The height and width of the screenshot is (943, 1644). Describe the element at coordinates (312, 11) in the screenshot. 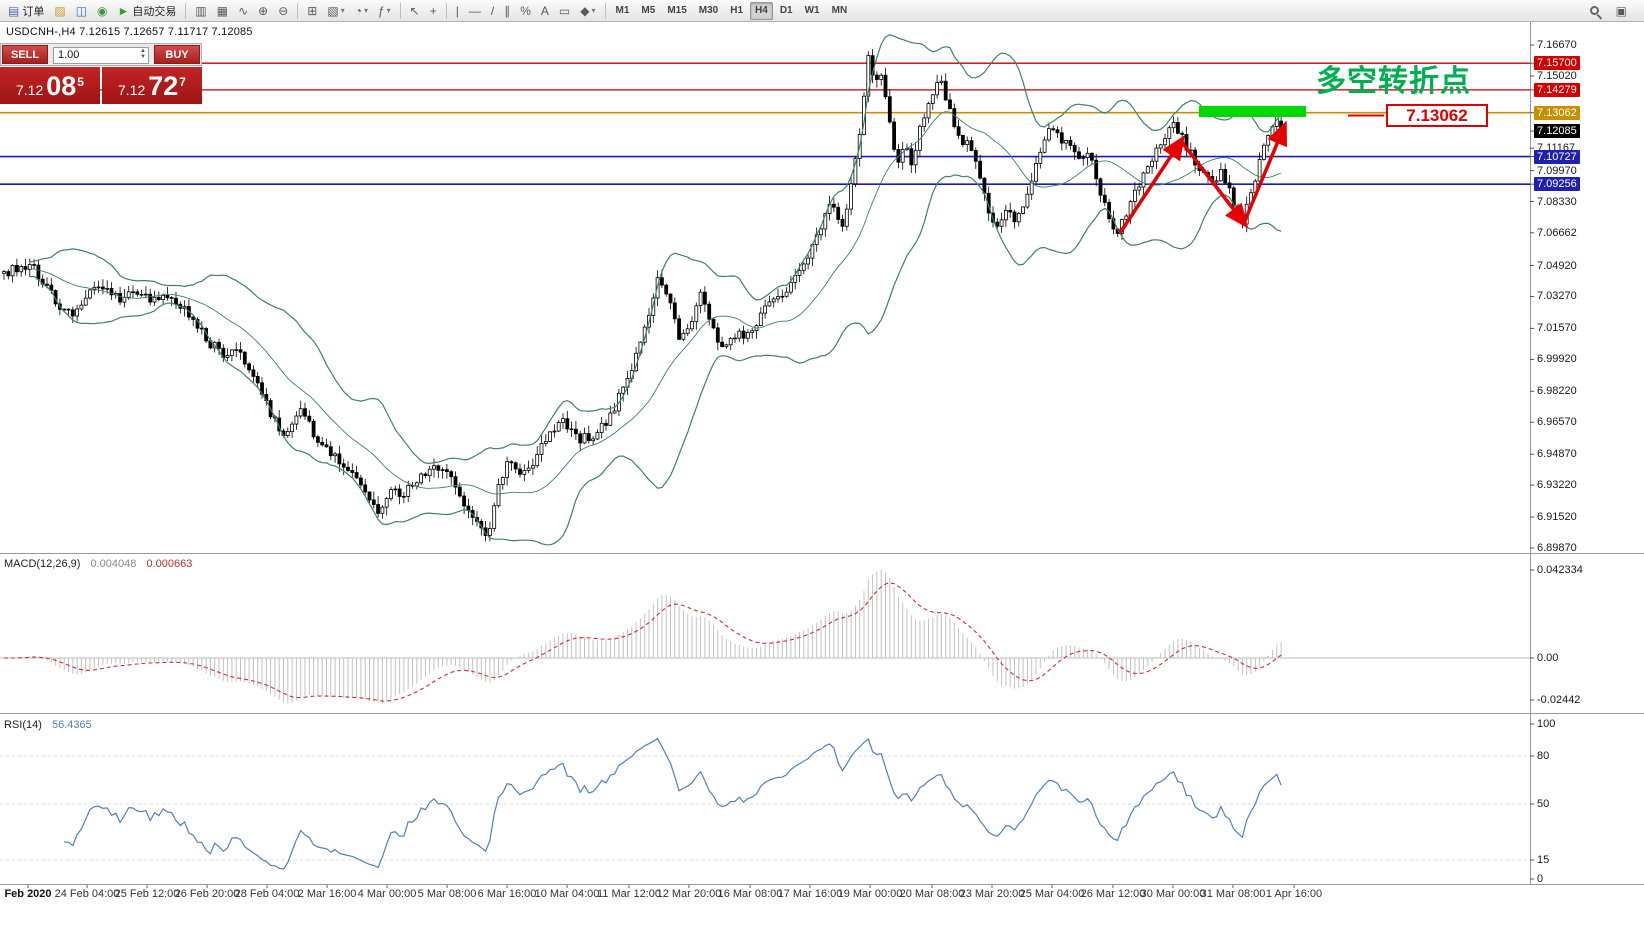

I see `tile-windows-button: ⊞` at that location.